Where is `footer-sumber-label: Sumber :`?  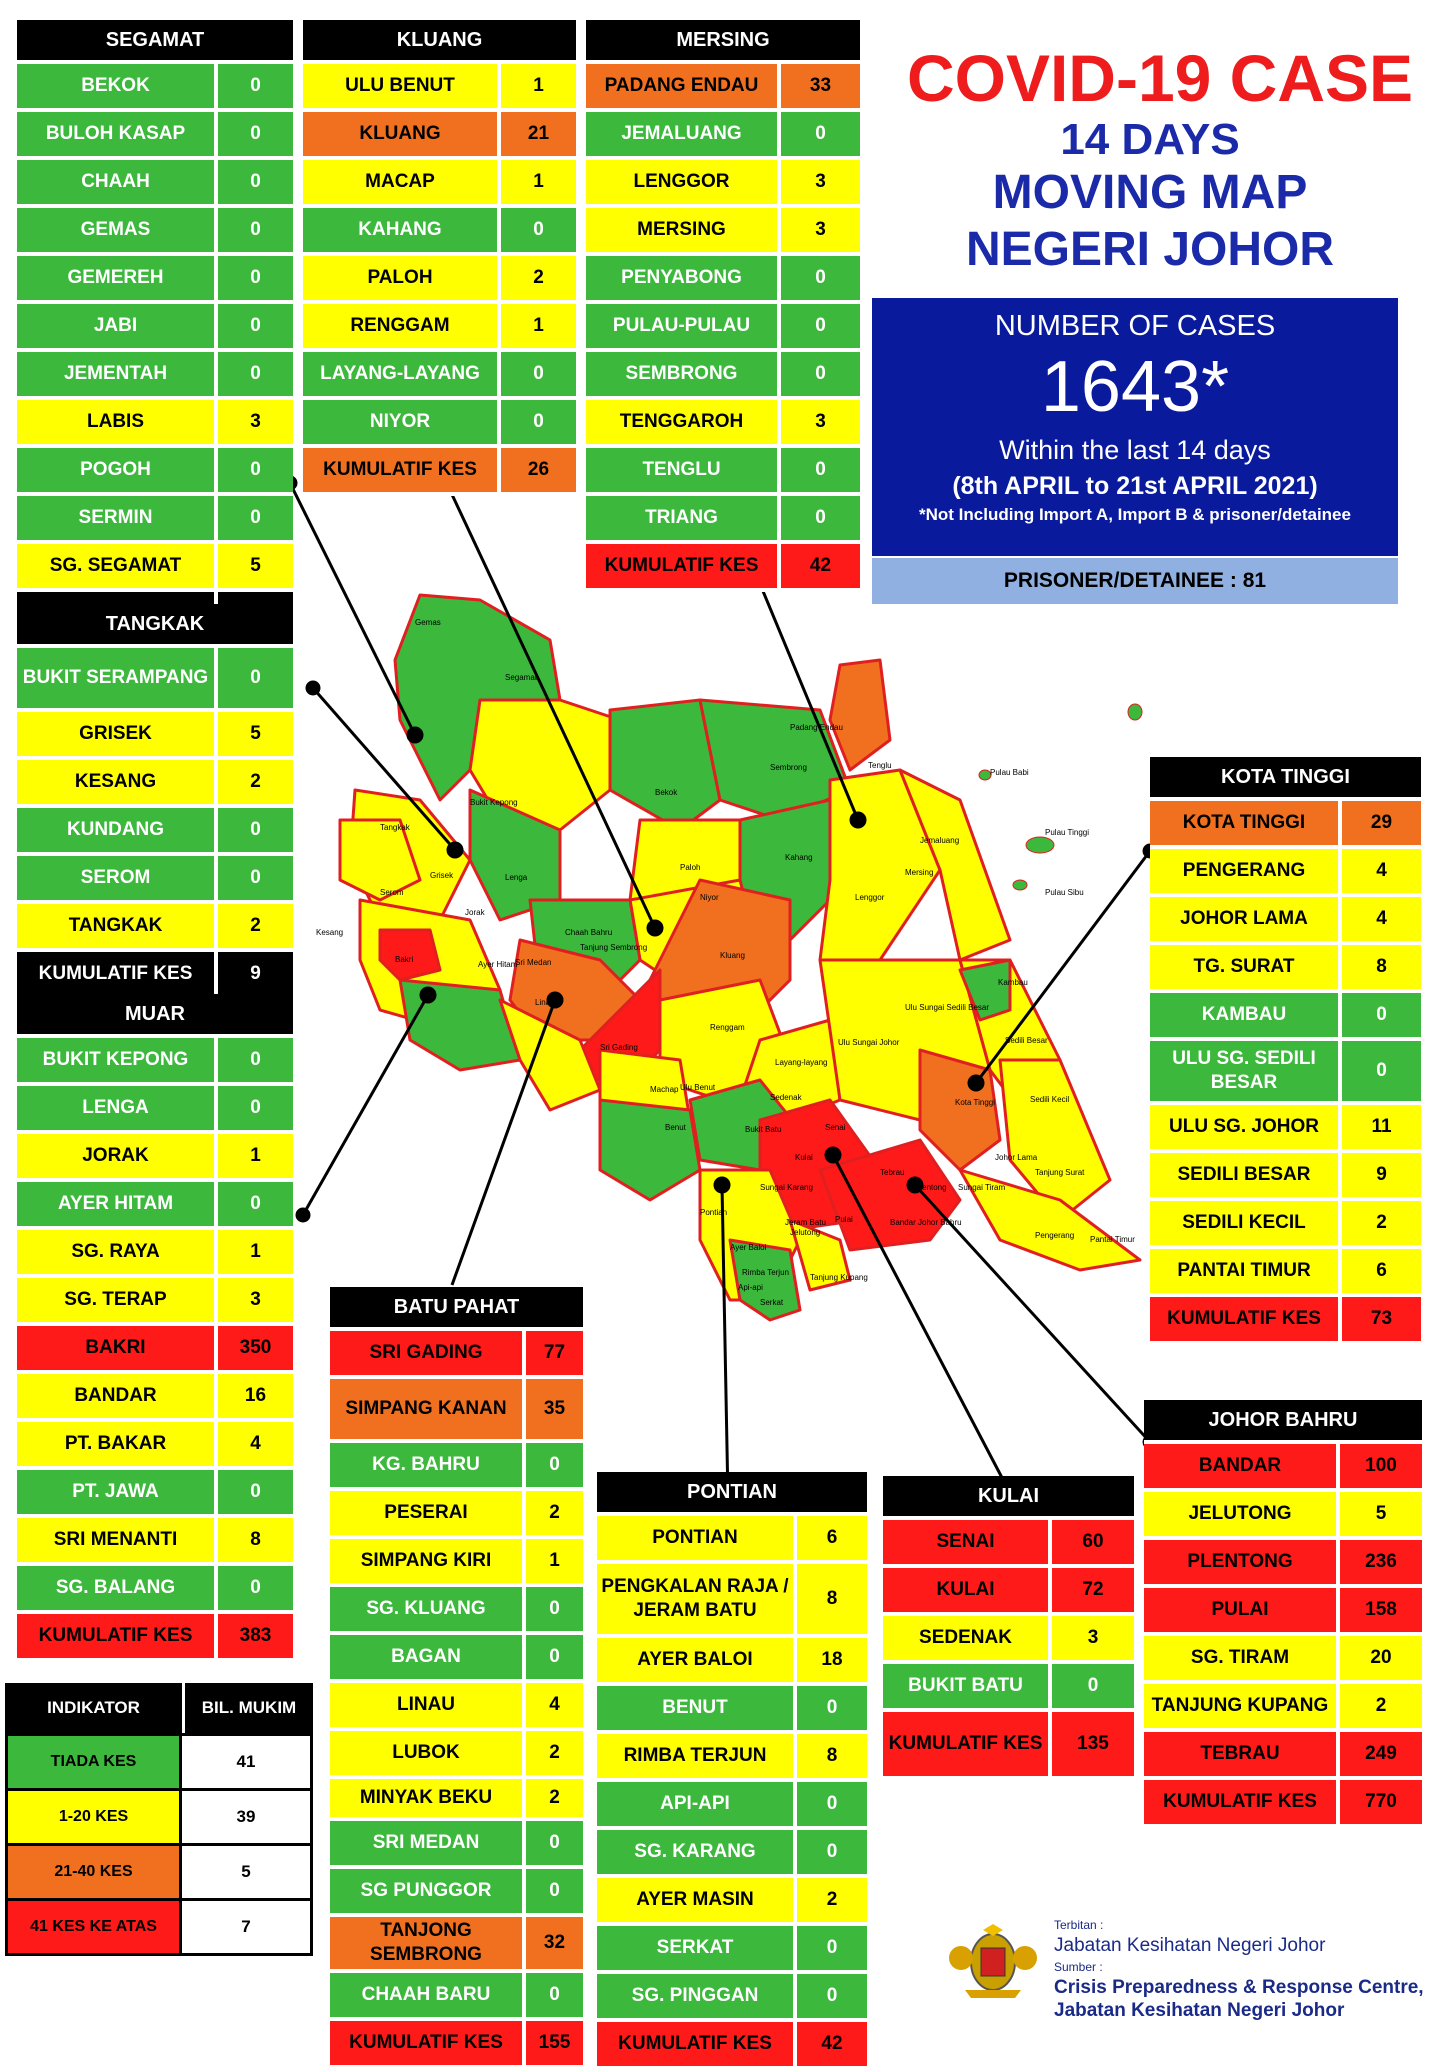
footer-sumber-label: Sumber : is located at coordinates (1078, 1967).